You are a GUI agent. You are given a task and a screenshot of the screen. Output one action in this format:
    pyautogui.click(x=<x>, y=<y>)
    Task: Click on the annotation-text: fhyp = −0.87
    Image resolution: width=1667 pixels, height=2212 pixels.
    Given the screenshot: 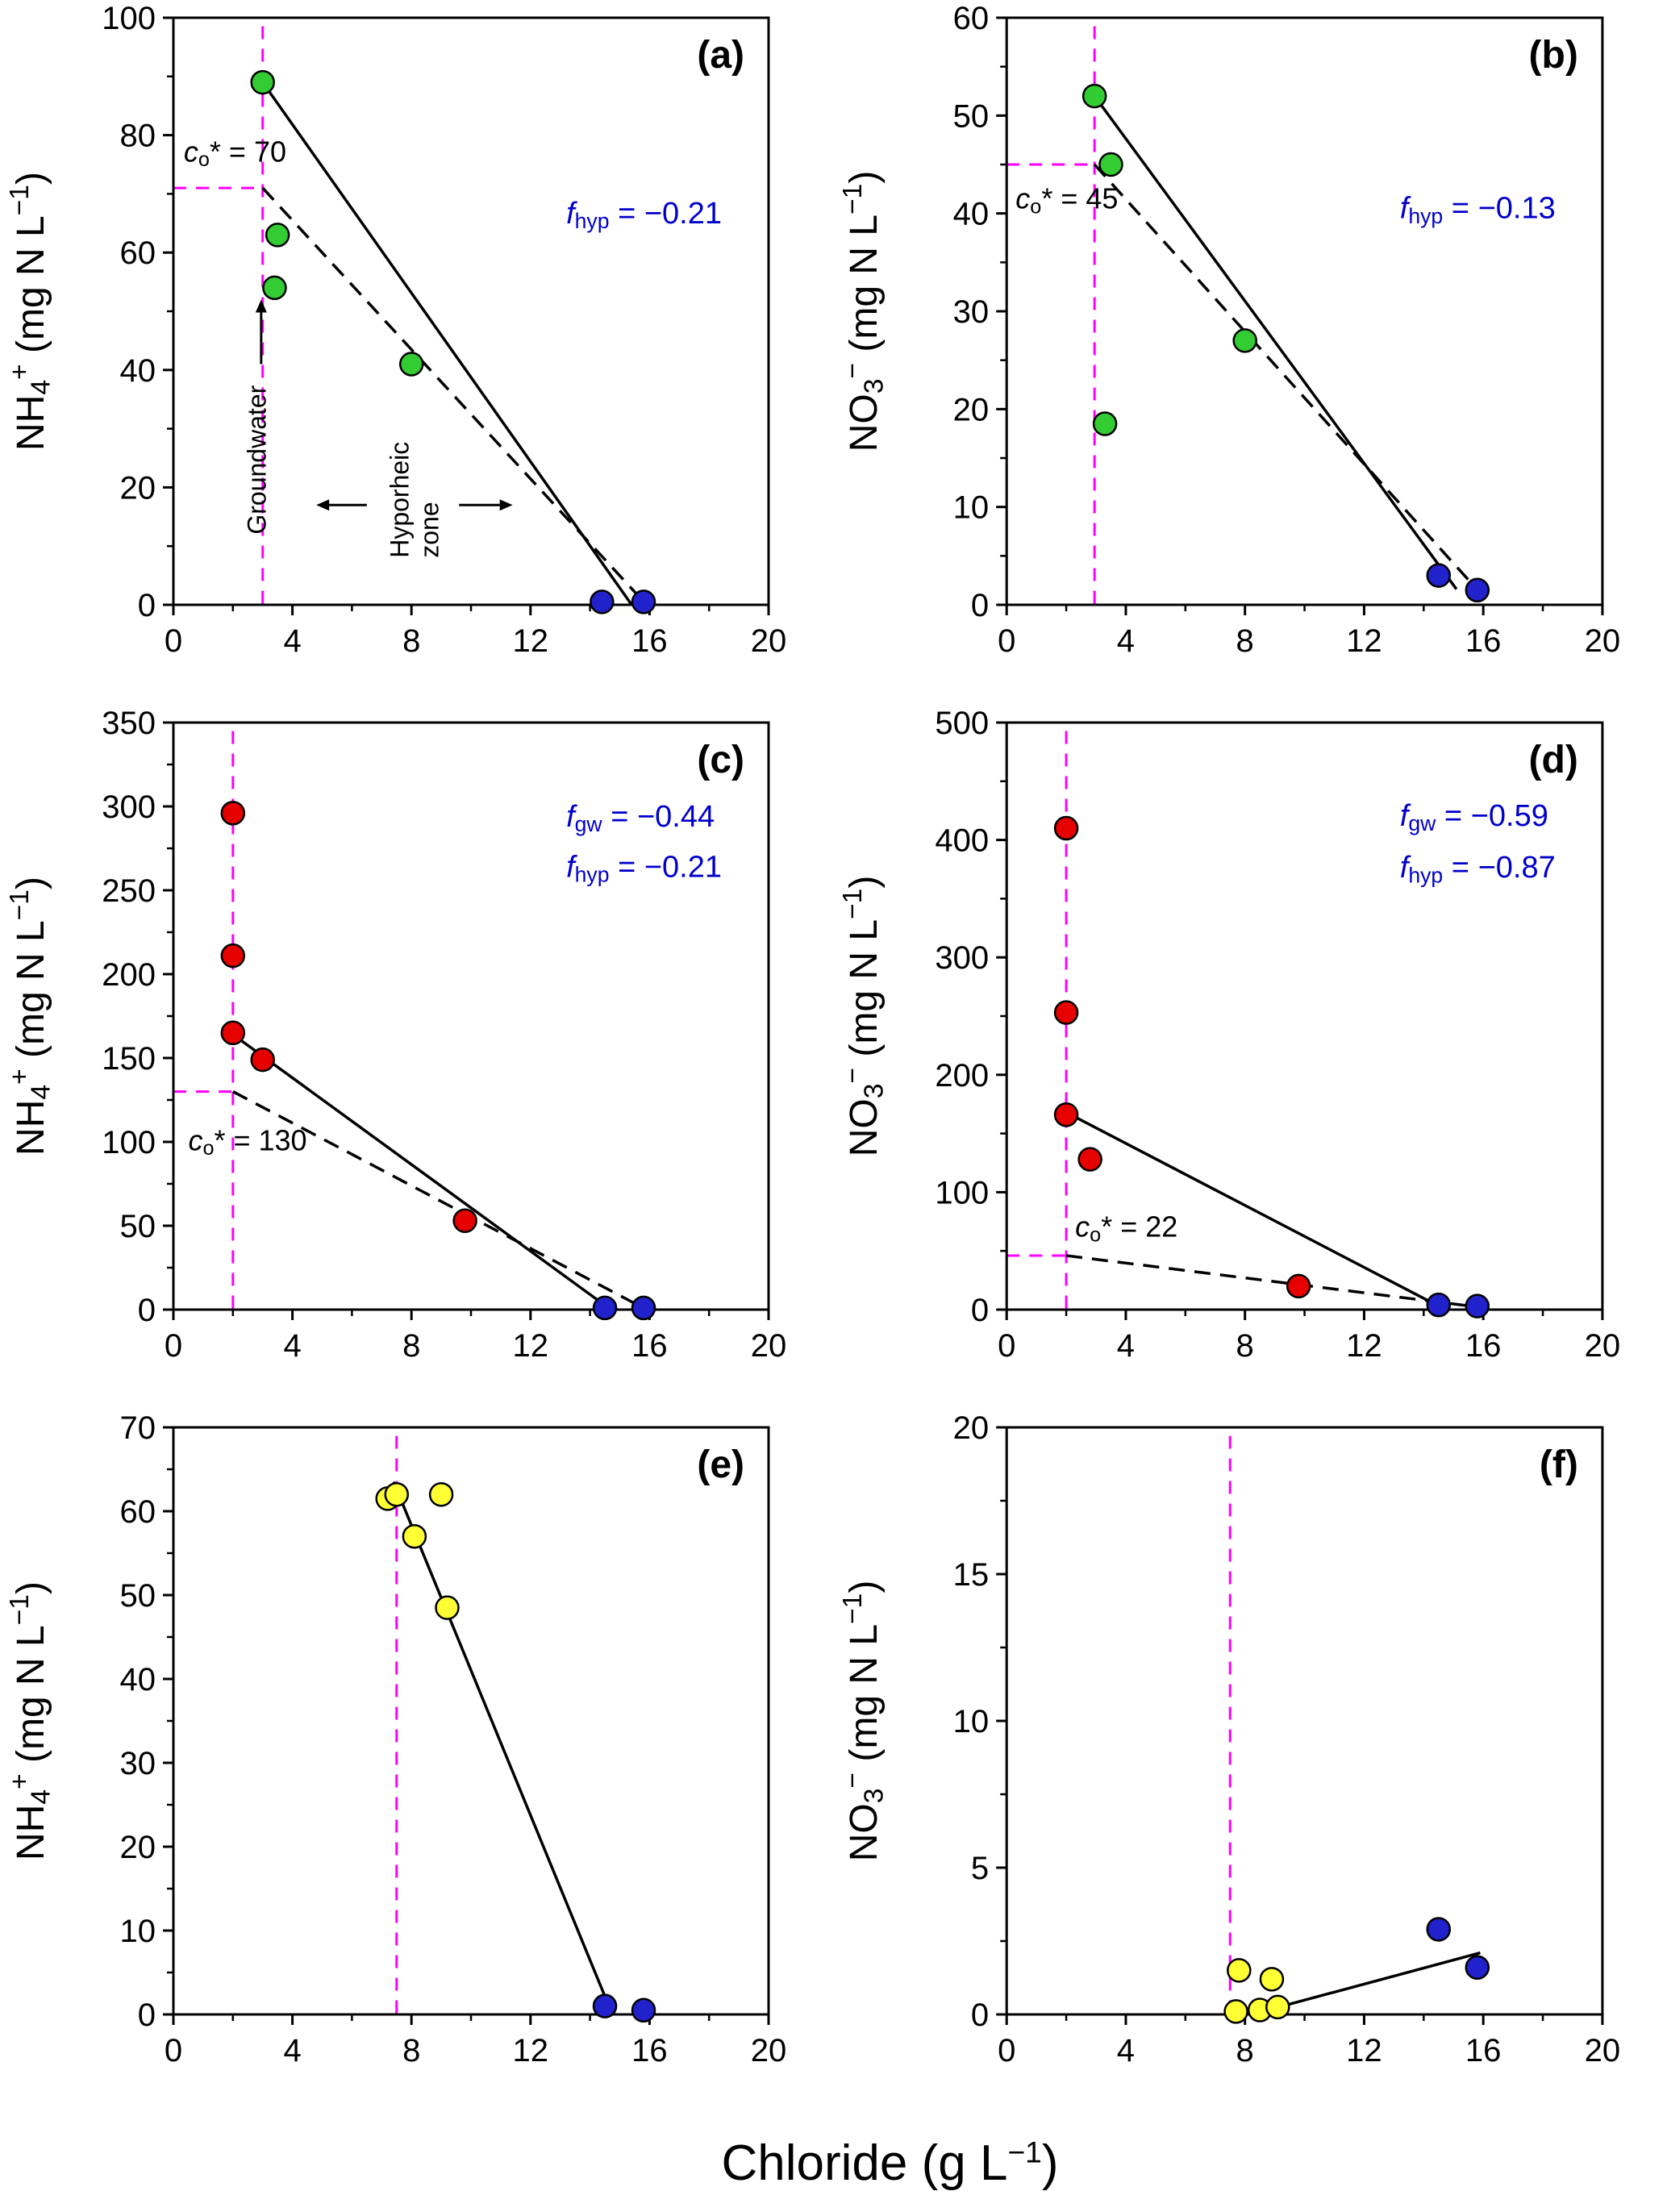 What is the action you would take?
    pyautogui.click(x=1478, y=869)
    